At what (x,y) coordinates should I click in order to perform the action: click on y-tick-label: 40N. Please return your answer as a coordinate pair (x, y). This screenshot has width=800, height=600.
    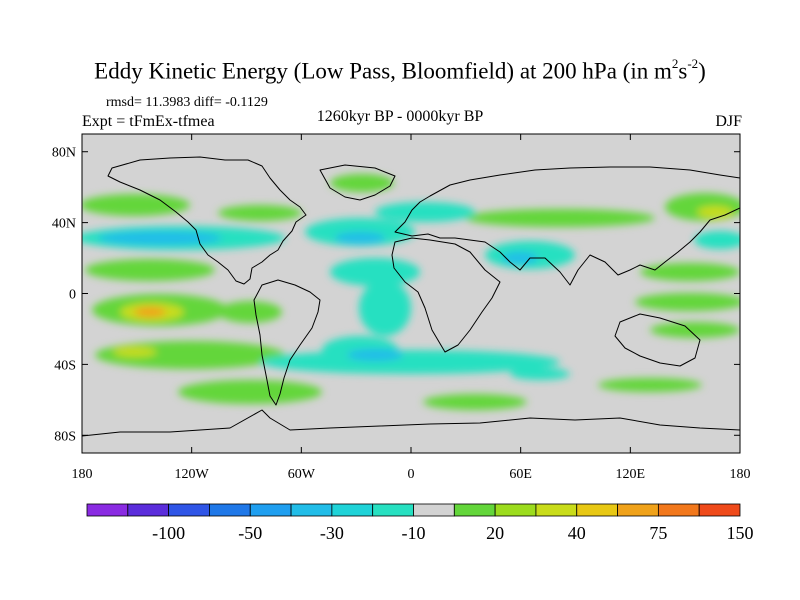
    Looking at the image, I should click on (64, 224).